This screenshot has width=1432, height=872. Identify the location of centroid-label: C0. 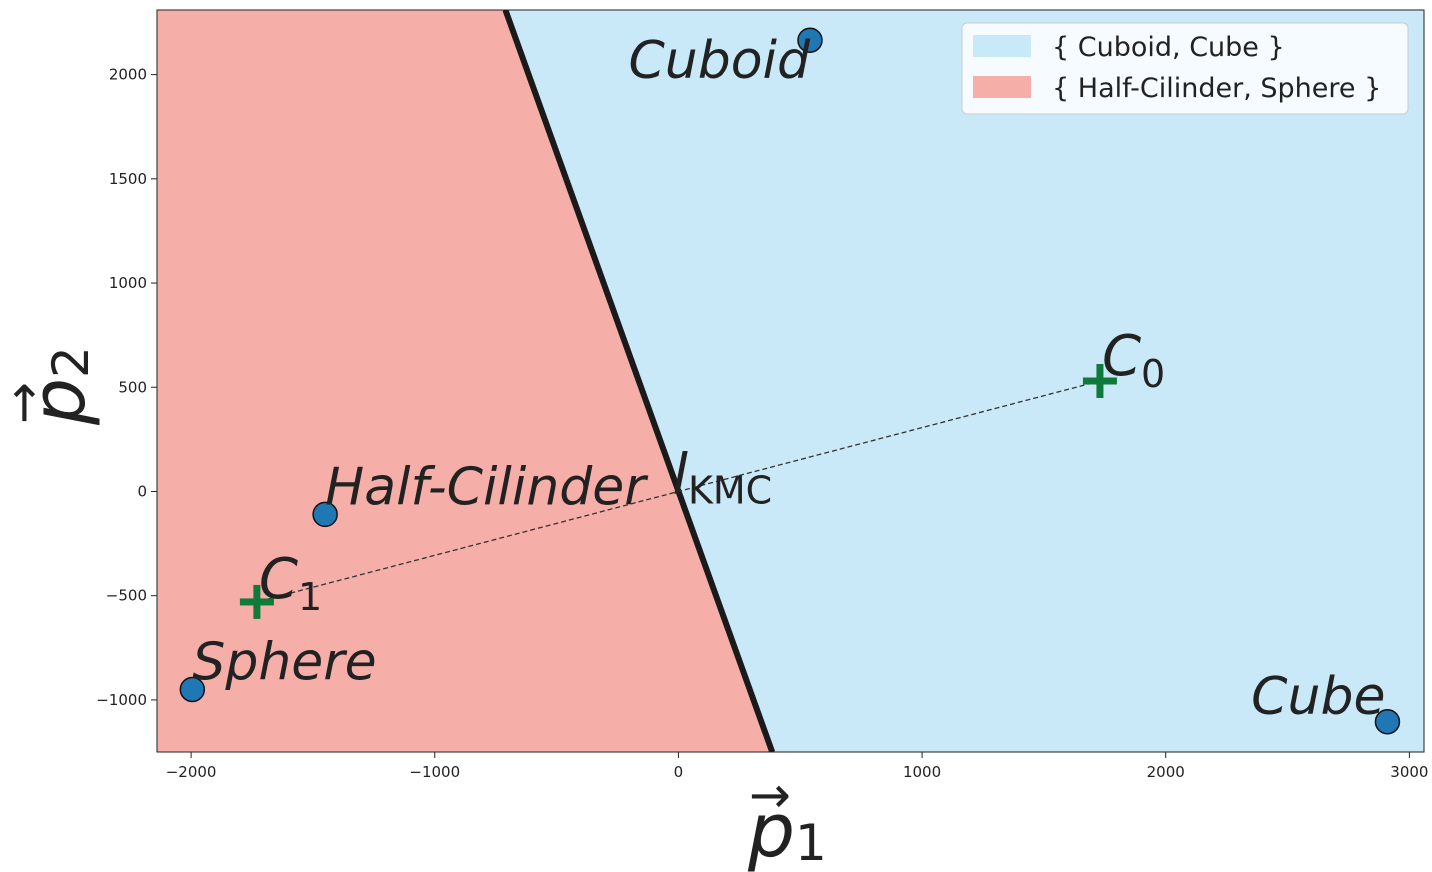
(1133, 360).